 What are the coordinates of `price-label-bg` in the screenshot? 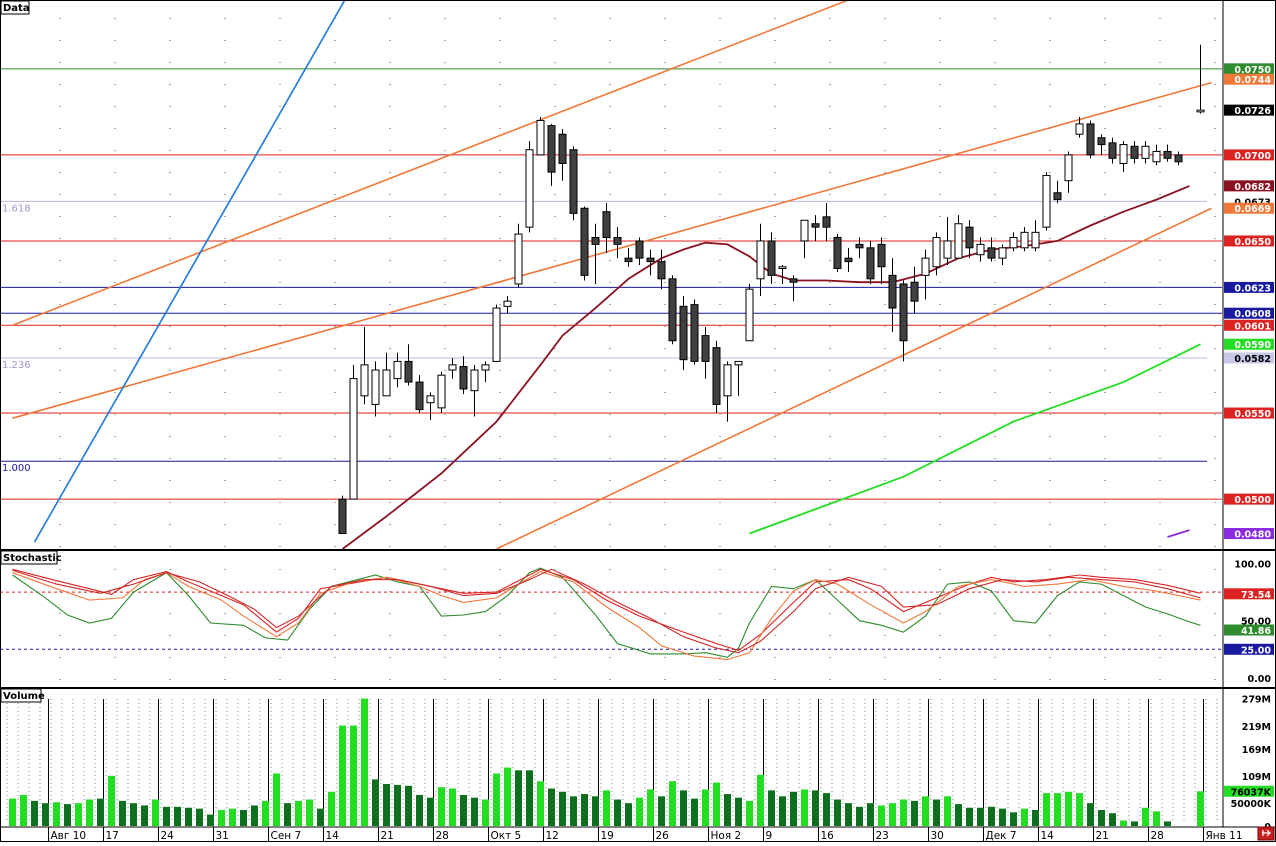 It's located at (1249, 413).